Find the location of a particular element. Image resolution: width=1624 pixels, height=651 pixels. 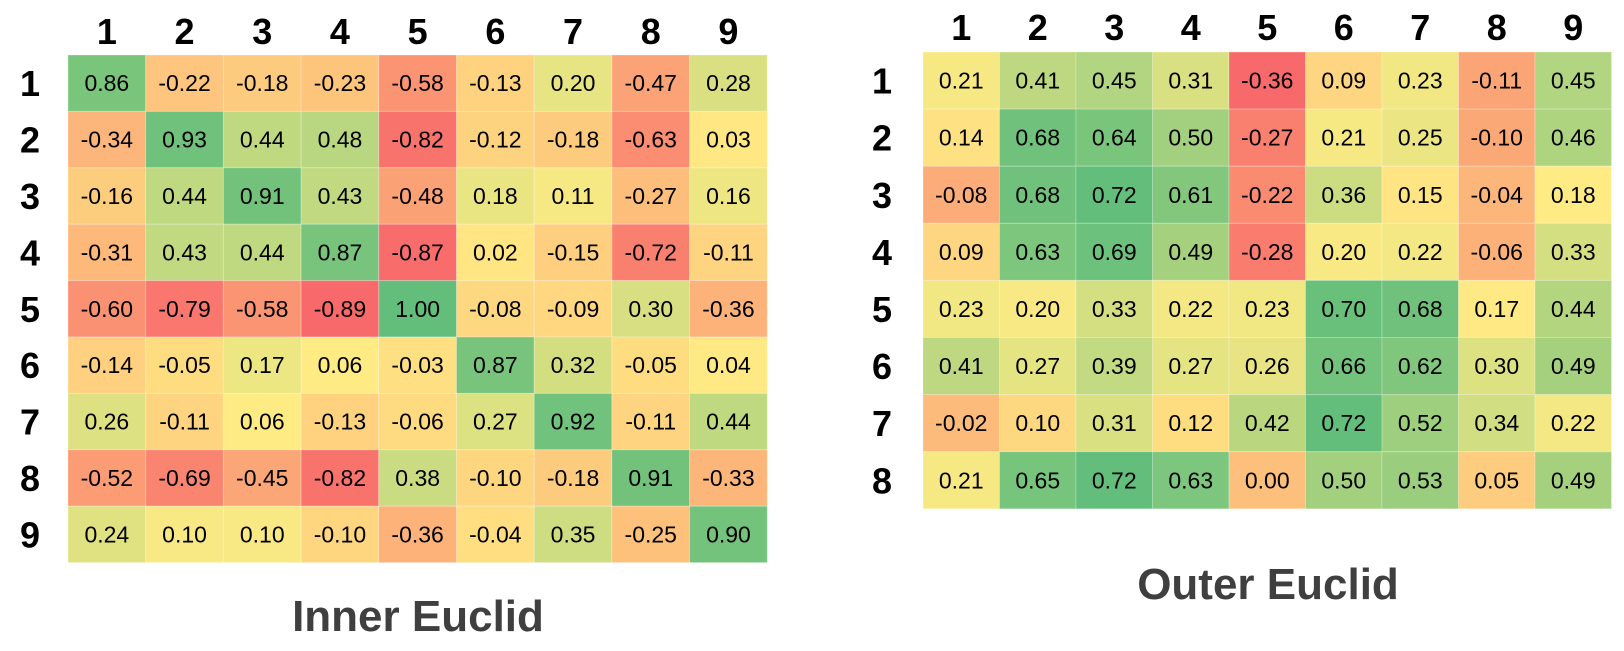

cell-value: 0.16 is located at coordinates (728, 196).